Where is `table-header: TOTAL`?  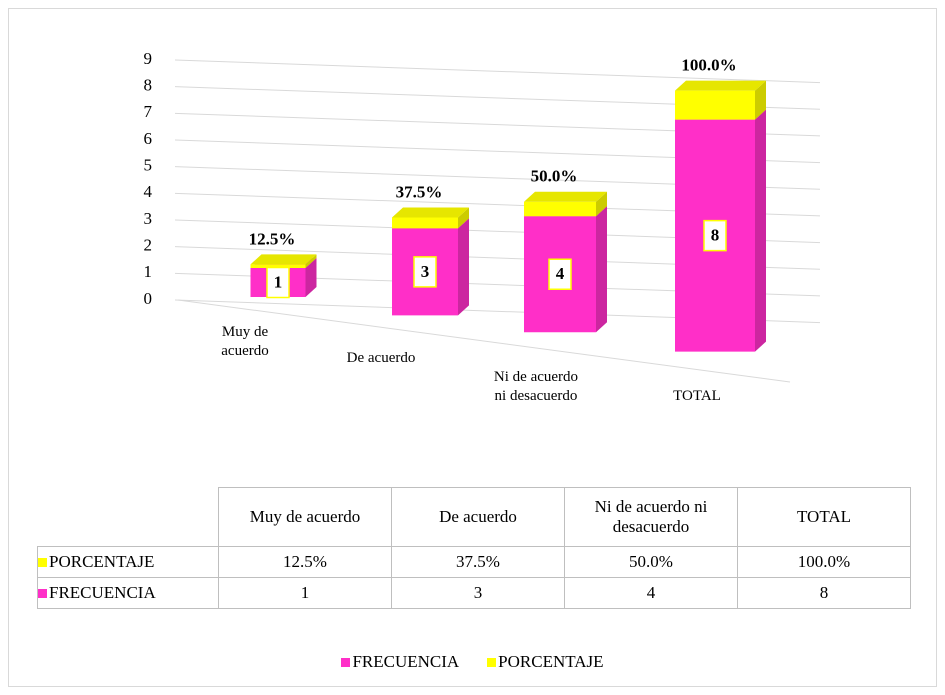 table-header: TOTAL is located at coordinates (824, 517).